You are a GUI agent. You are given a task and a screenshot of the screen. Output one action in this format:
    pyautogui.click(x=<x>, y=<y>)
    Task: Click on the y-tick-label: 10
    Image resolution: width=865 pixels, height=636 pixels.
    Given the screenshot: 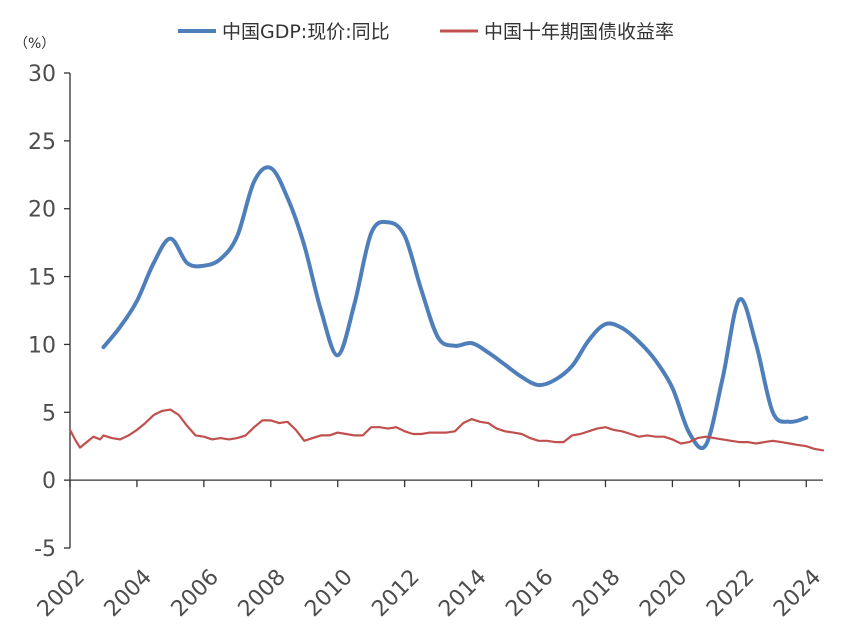 What is the action you would take?
    pyautogui.click(x=42, y=345)
    